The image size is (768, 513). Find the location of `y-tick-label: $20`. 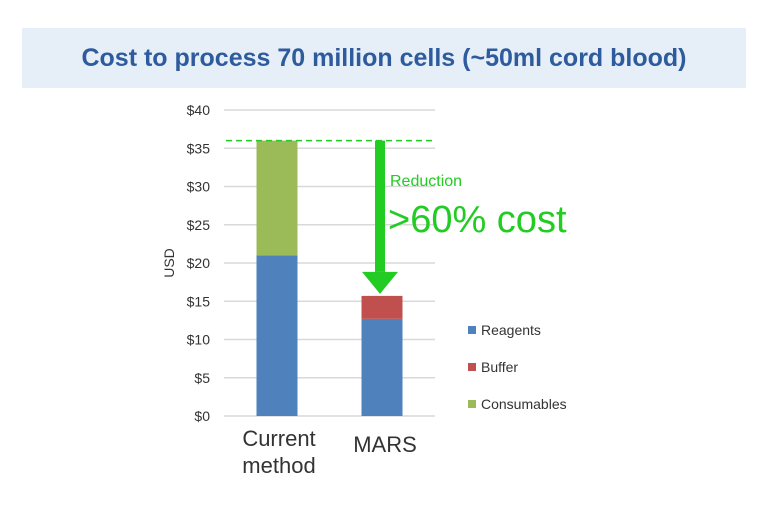

y-tick-label: $20 is located at coordinates (199, 263).